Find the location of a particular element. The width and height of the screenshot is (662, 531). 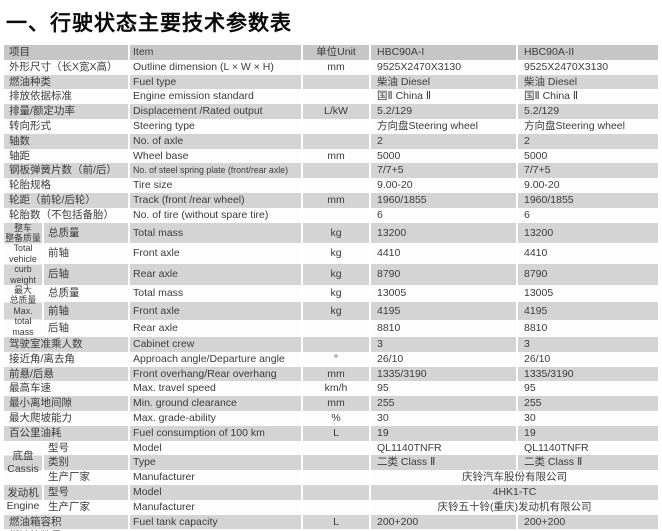

param-value-hbc90a-2: 柴油 Diesel is located at coordinates (587, 82).